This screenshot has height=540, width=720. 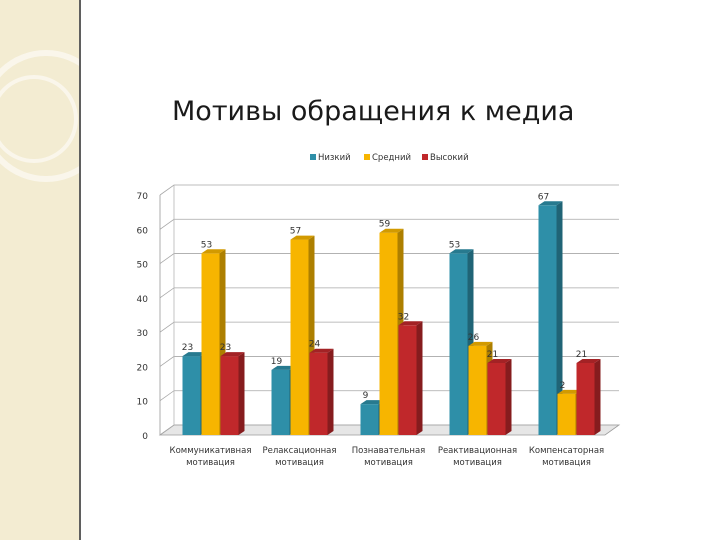 I want to click on x-category-label: Компенсаторная, so click(x=566, y=451).